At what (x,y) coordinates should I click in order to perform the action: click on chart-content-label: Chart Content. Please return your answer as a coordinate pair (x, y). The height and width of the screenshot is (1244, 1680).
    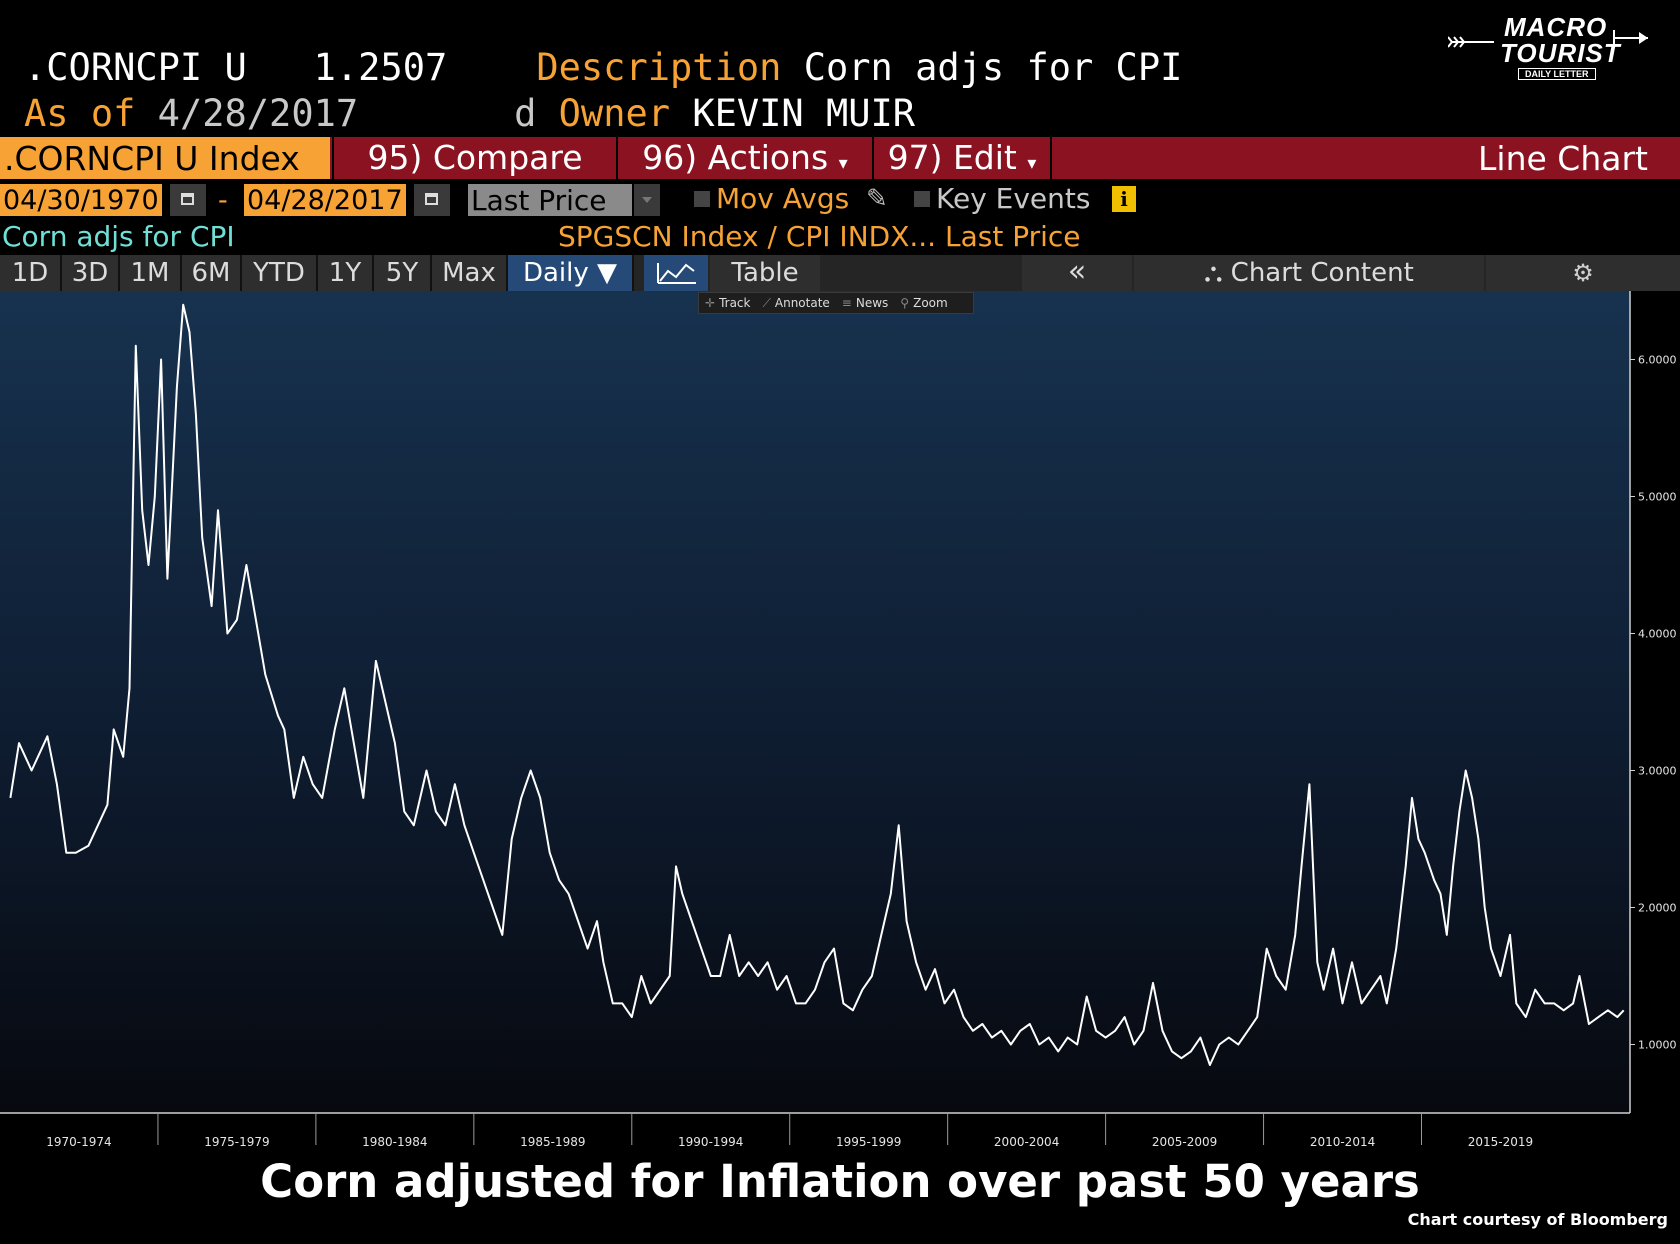
    Looking at the image, I should click on (1322, 273).